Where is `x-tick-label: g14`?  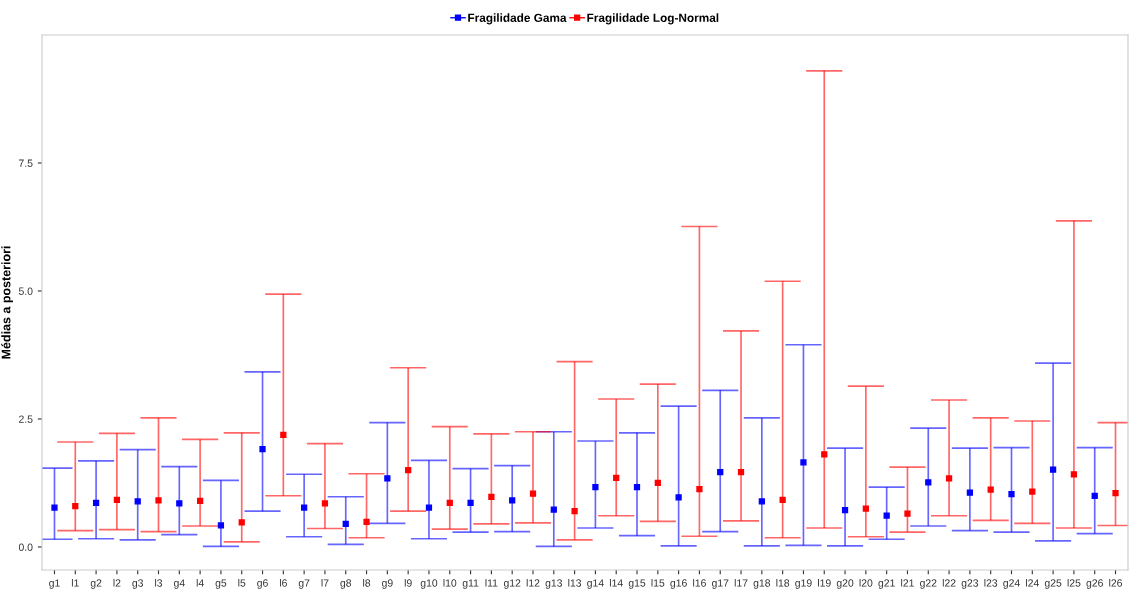 x-tick-label: g14 is located at coordinates (595, 584).